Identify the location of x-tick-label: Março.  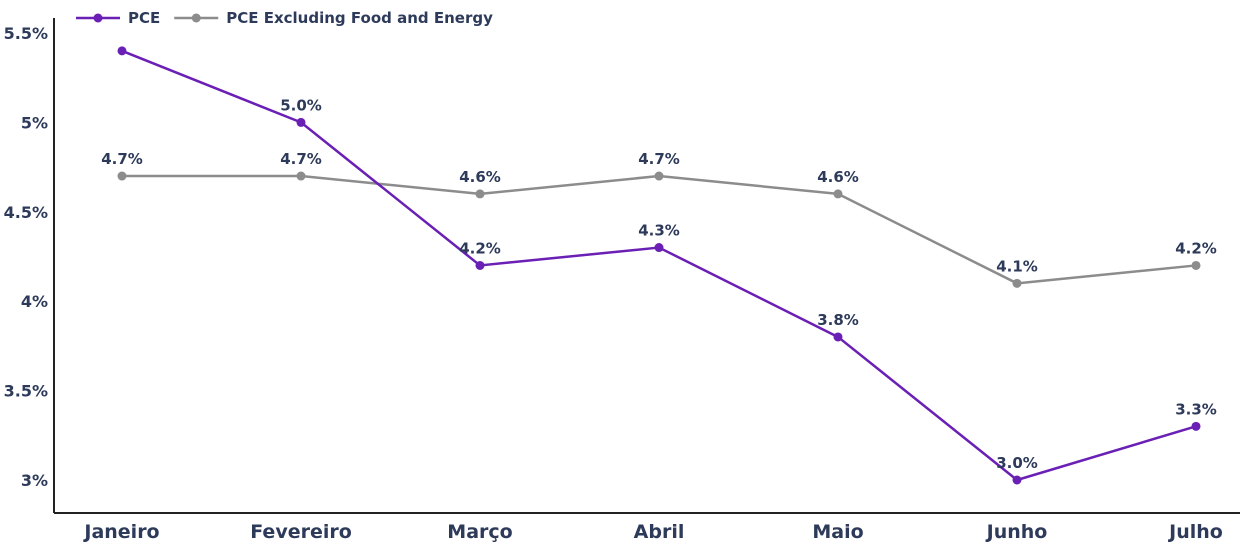
(479, 532).